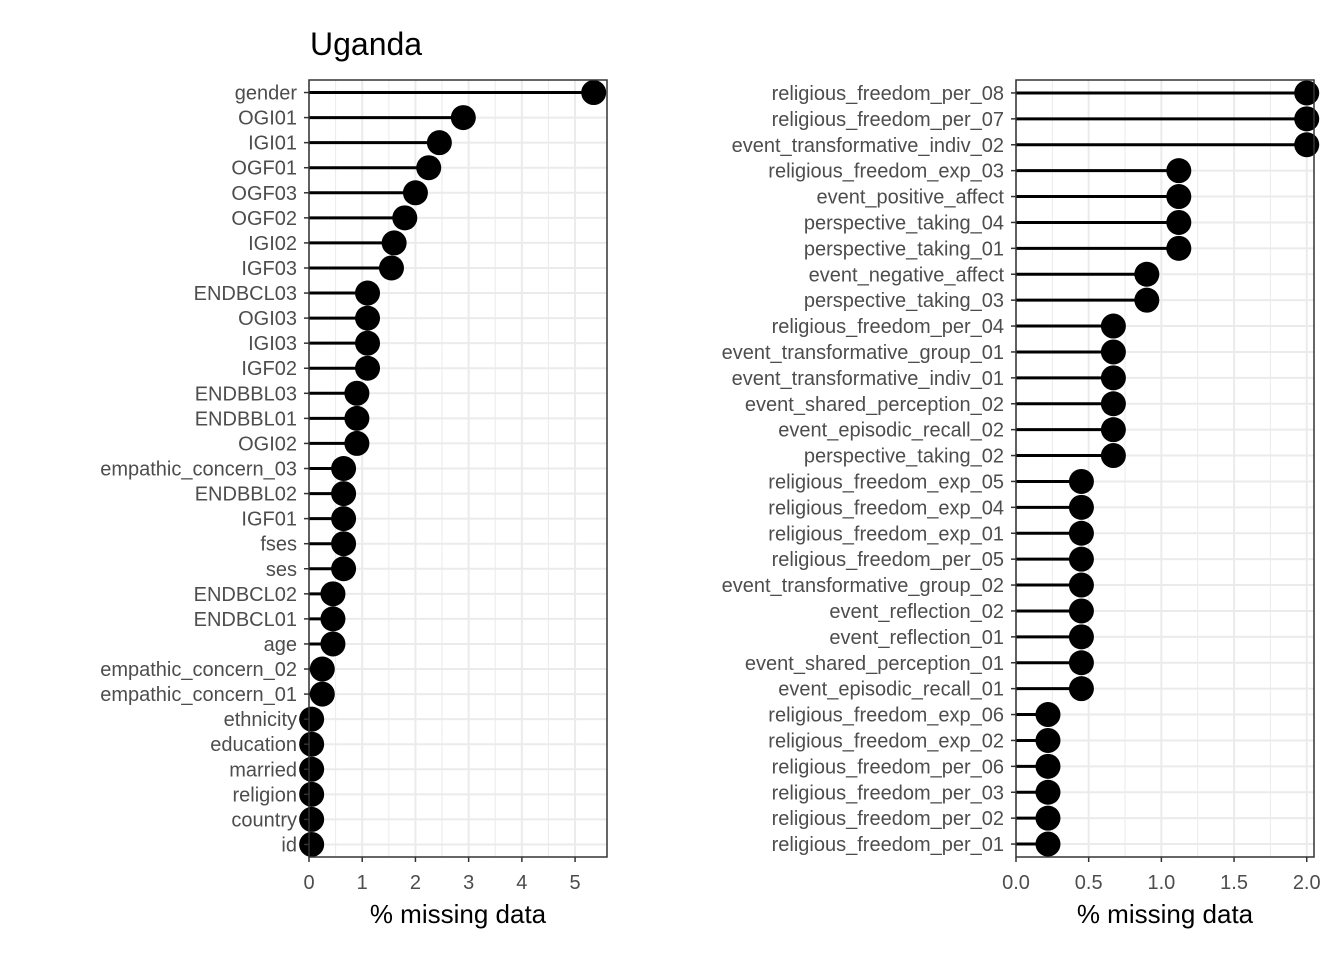  Describe the element at coordinates (910, 198) in the screenshot. I see `y-tick-label: event_positive_affect` at that location.